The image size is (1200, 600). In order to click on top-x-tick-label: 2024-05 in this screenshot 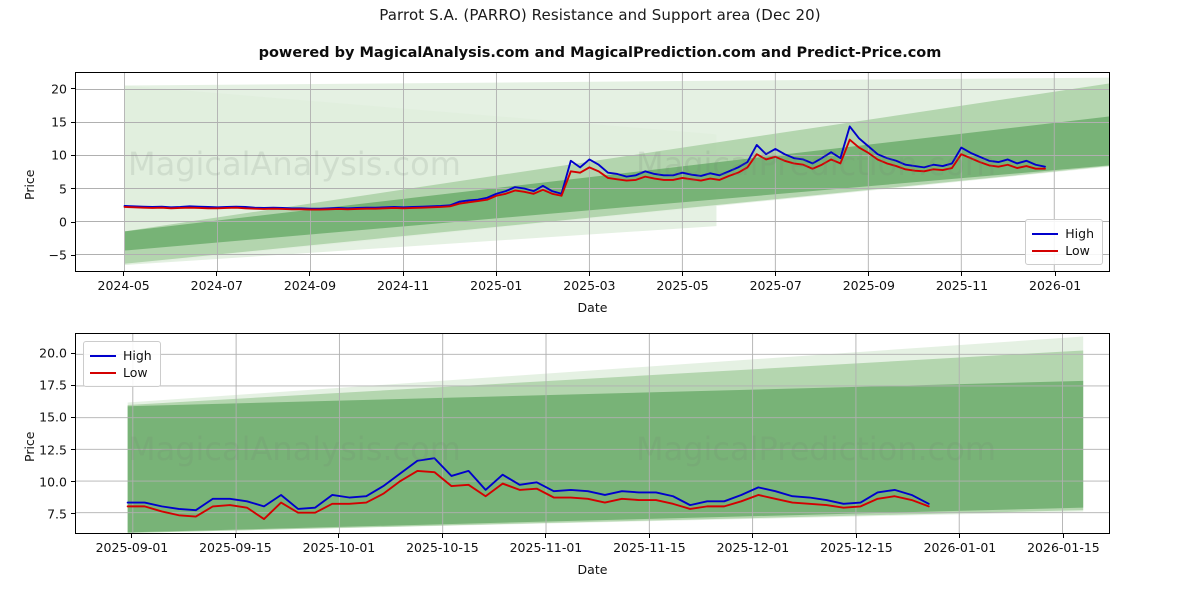, I will do `click(123, 285)`.